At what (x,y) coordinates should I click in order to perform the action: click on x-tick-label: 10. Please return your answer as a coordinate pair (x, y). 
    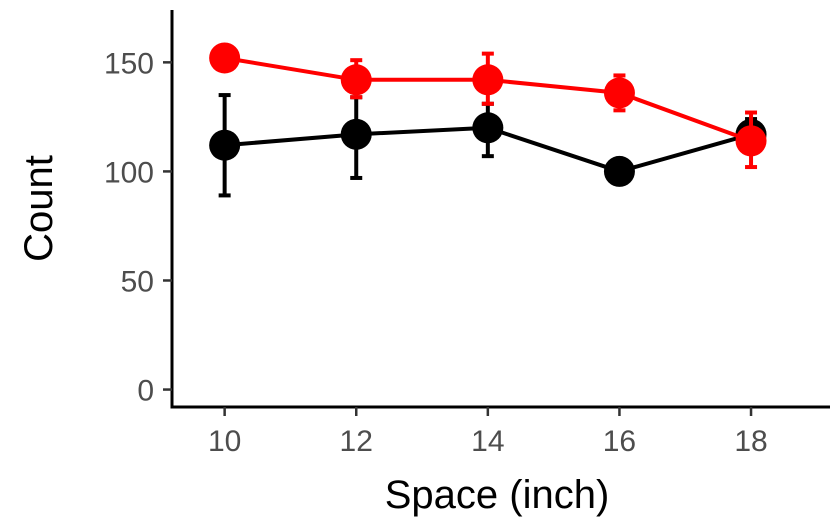
    Looking at the image, I should click on (224, 441).